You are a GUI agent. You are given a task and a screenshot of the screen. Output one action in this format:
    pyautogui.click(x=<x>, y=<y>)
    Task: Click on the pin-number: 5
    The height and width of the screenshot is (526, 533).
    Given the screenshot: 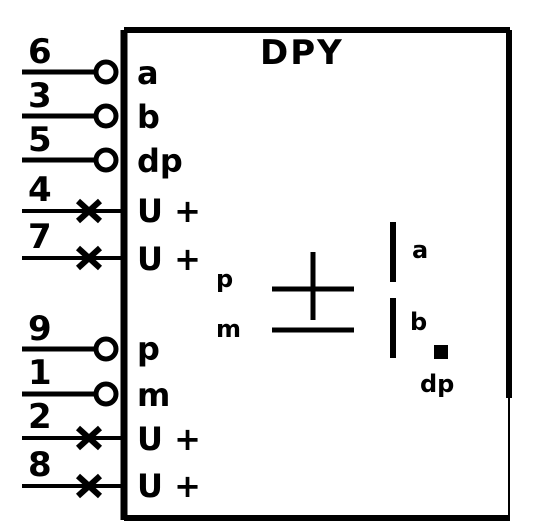 What is the action you would take?
    pyautogui.click(x=40, y=140)
    